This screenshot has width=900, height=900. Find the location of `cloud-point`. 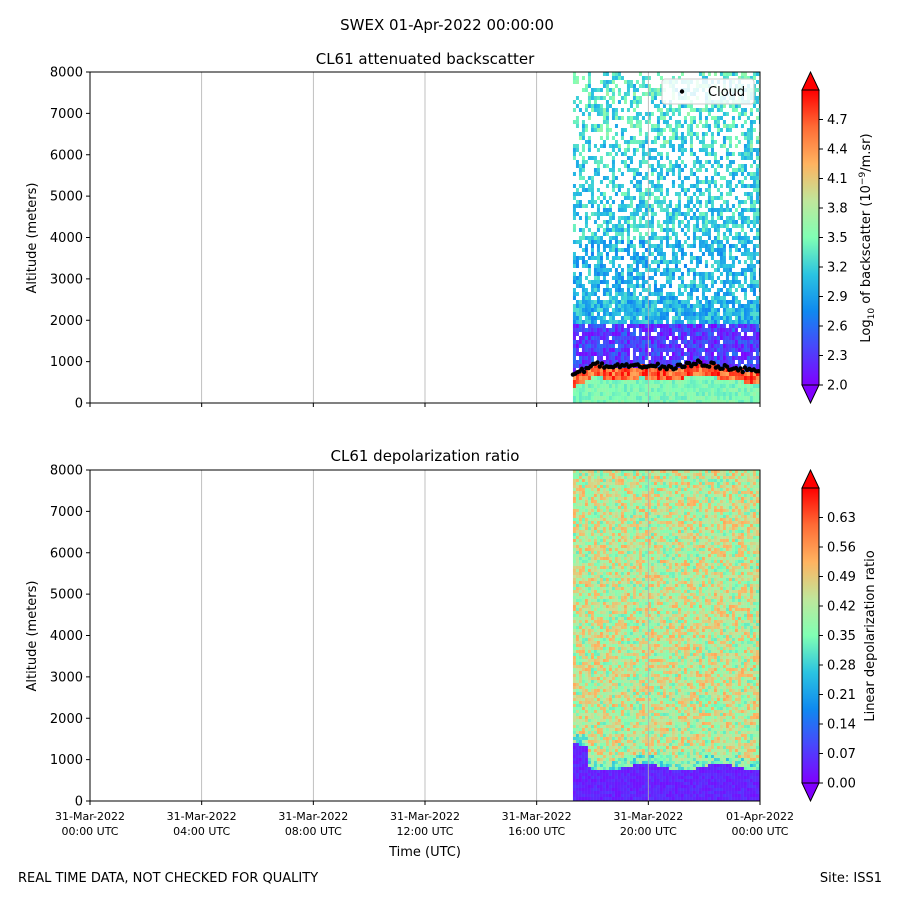

cloud-point is located at coordinates (599, 366).